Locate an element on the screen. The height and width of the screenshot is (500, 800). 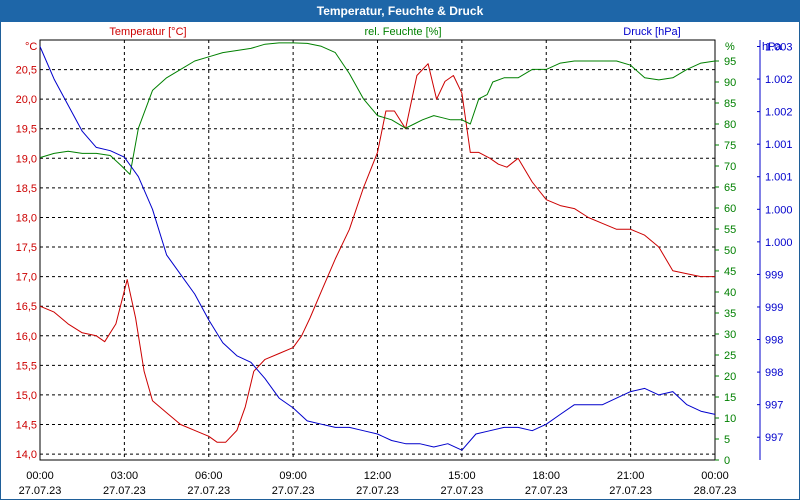
humidity-tick-label: 80 is located at coordinates (730, 125).